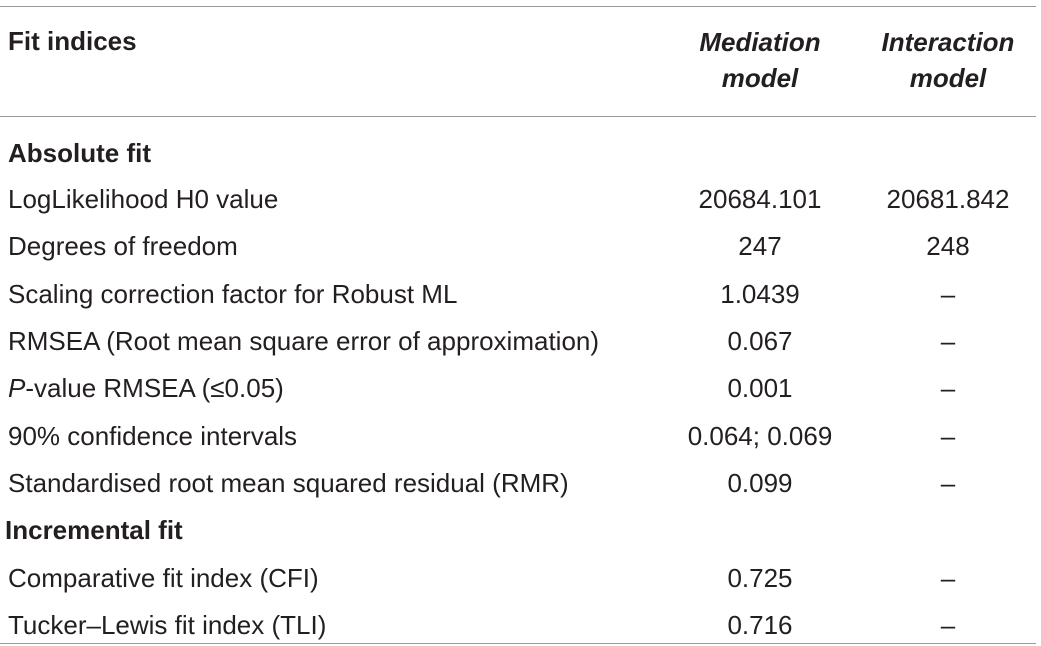 The image size is (1041, 646). What do you see at coordinates (760, 578) in the screenshot?
I see `row-mediation-value: 0.725` at bounding box center [760, 578].